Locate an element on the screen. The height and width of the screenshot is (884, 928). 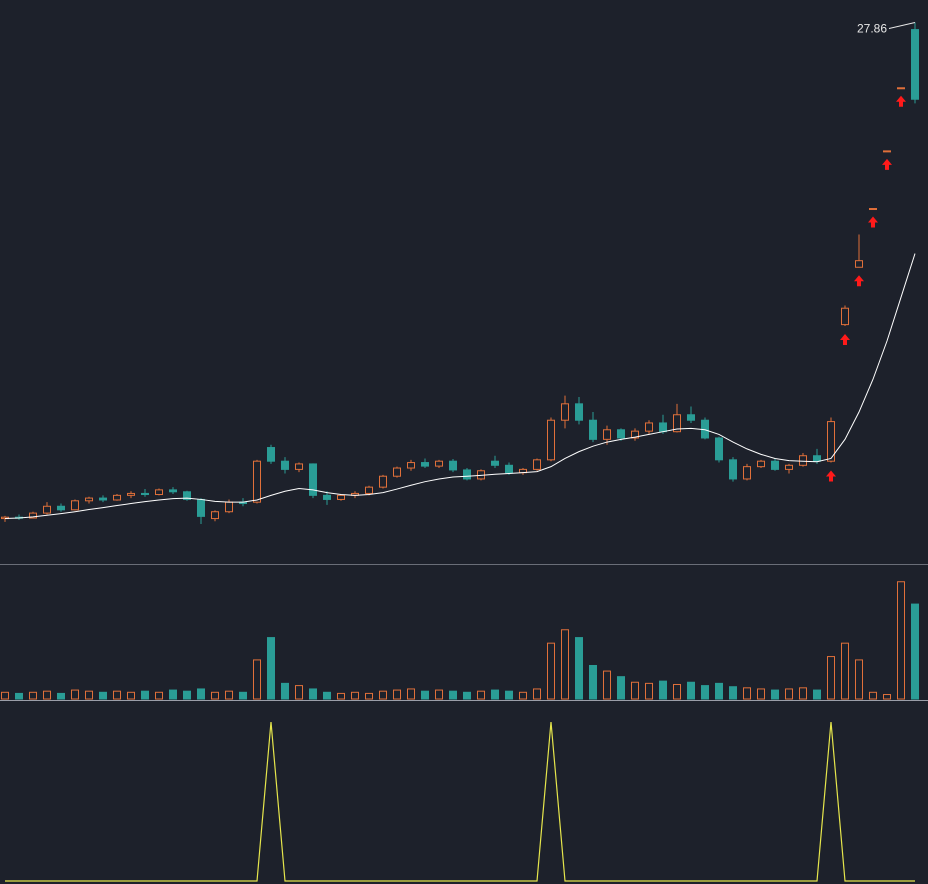
high-label: 27.86 is located at coordinates (872, 29).